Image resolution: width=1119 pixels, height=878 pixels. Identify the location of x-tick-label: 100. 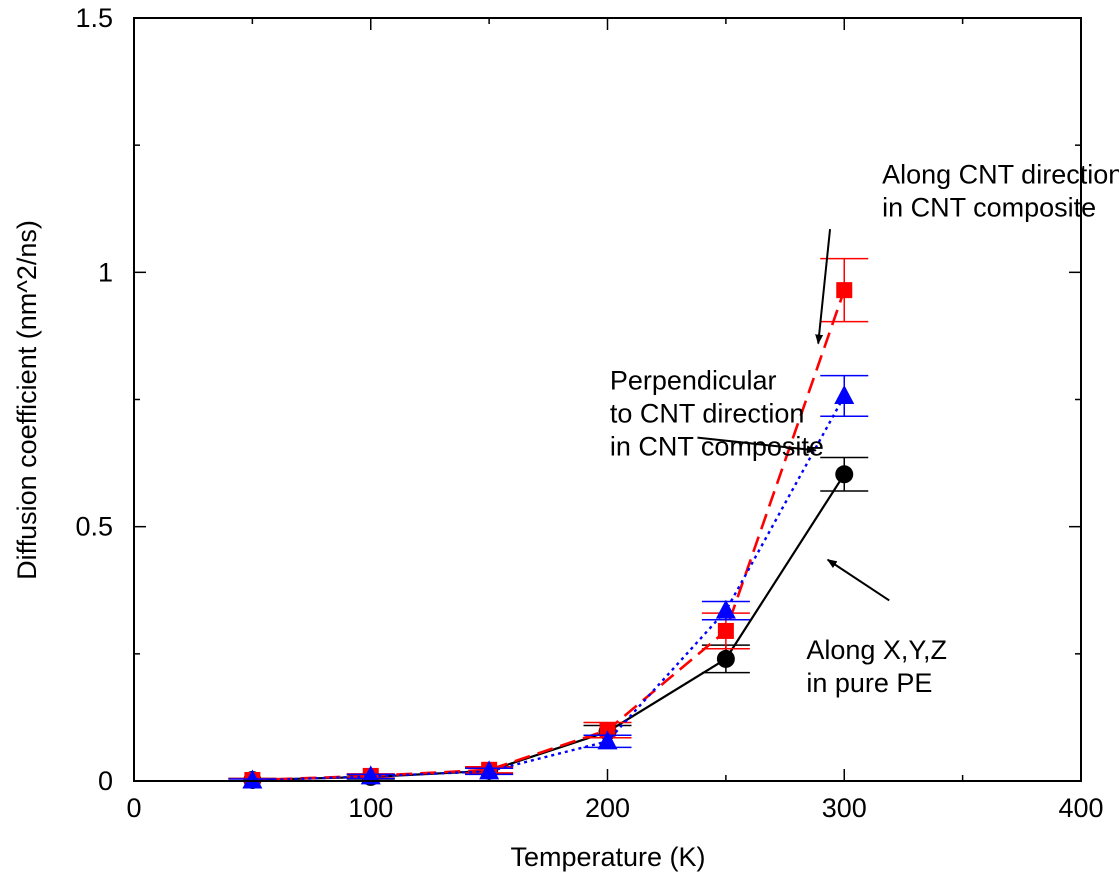
(370, 808).